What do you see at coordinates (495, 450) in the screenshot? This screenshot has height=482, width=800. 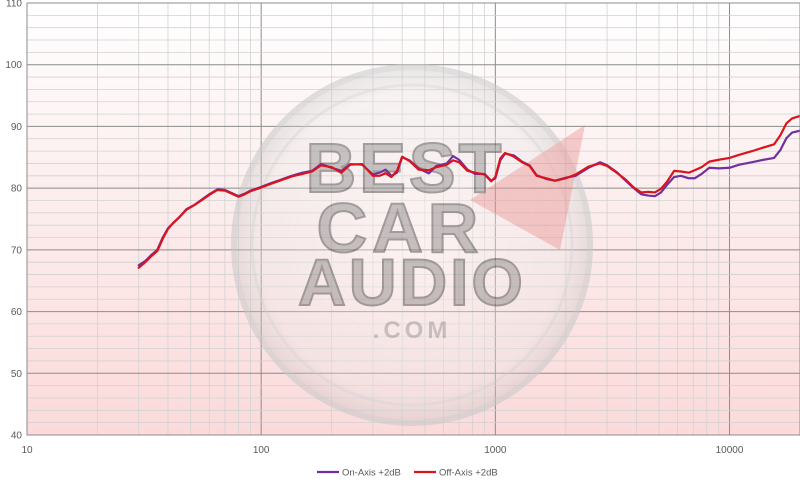 I see `x-tick-label: 1000` at bounding box center [495, 450].